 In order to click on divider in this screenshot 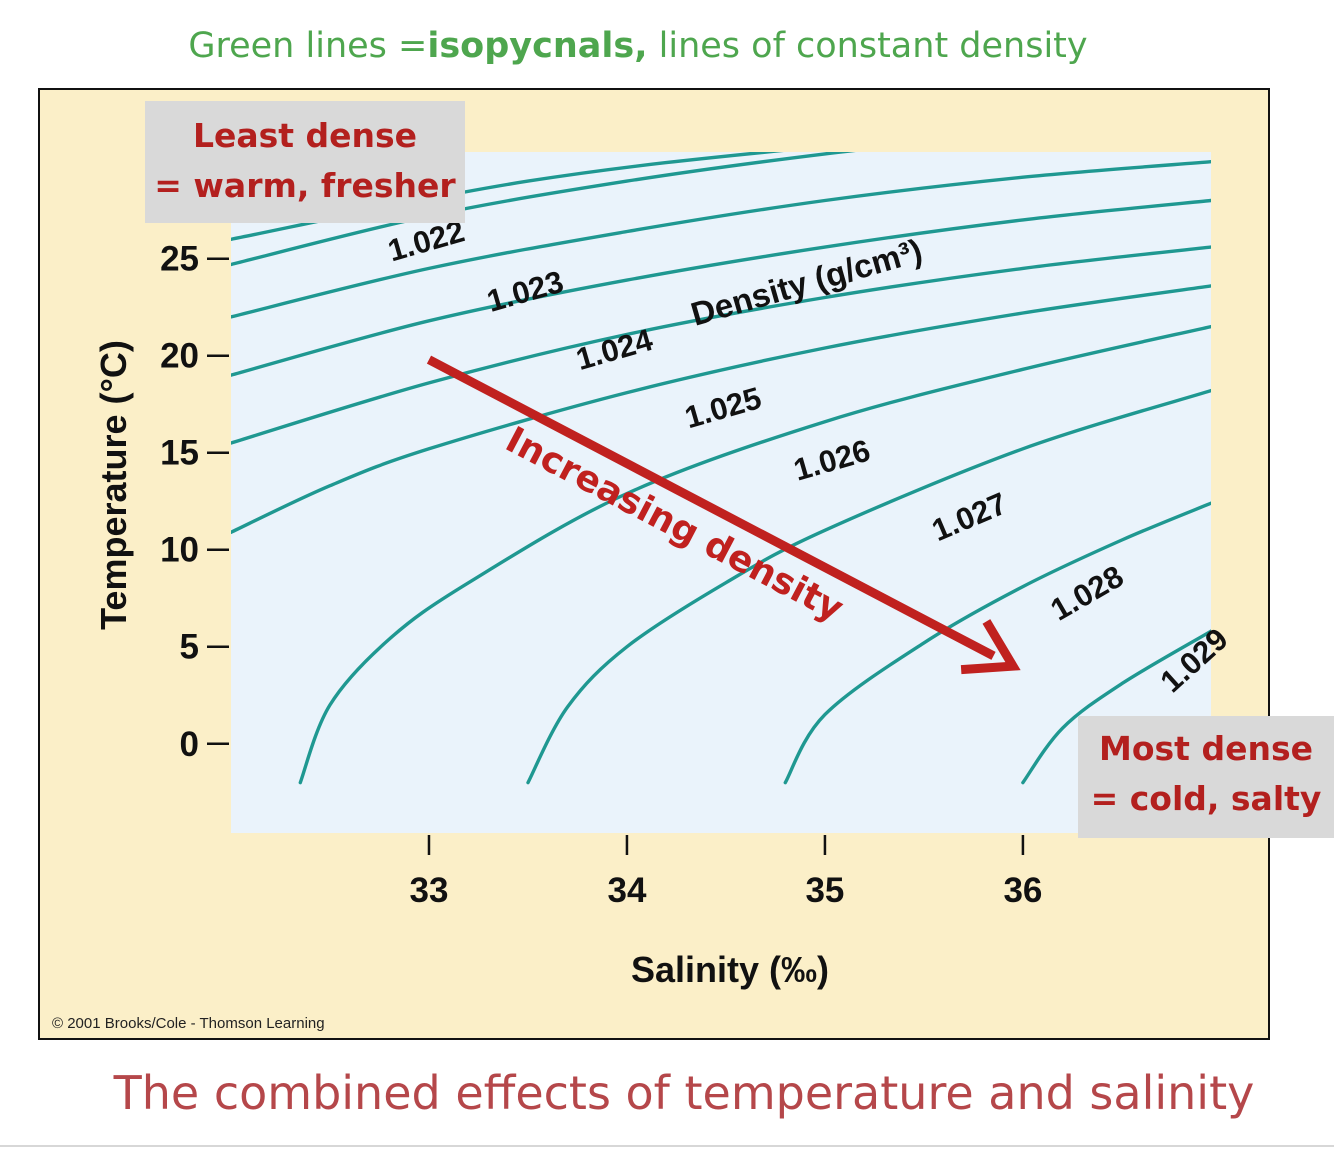, I will do `click(667, 1146)`.